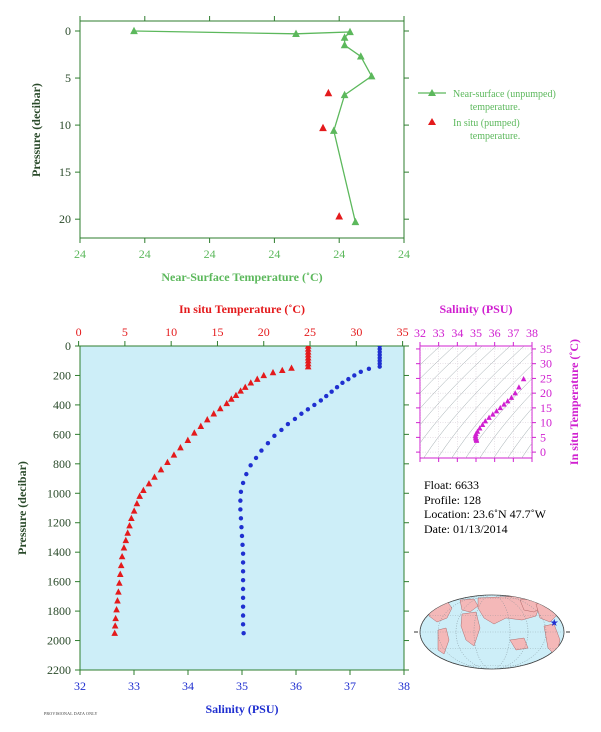 The height and width of the screenshot is (732, 601). I want to click on ts-temperature-tick-label: 5, so click(543, 437).